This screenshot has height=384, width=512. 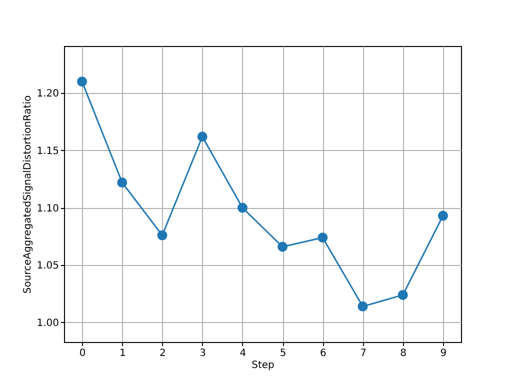 I want to click on x-axis-title: Step, so click(x=263, y=365).